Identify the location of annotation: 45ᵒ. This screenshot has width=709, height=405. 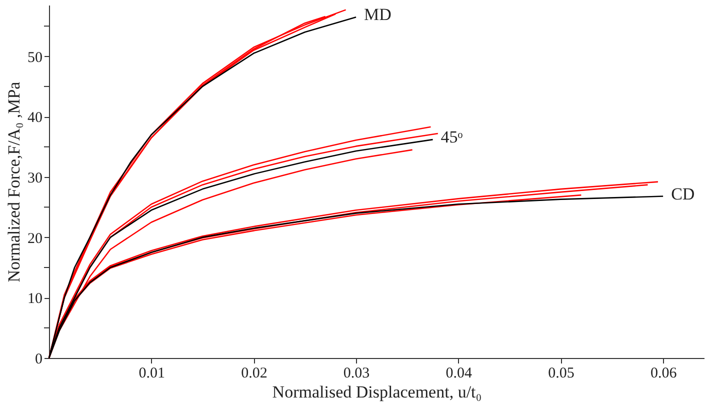
(451, 137).